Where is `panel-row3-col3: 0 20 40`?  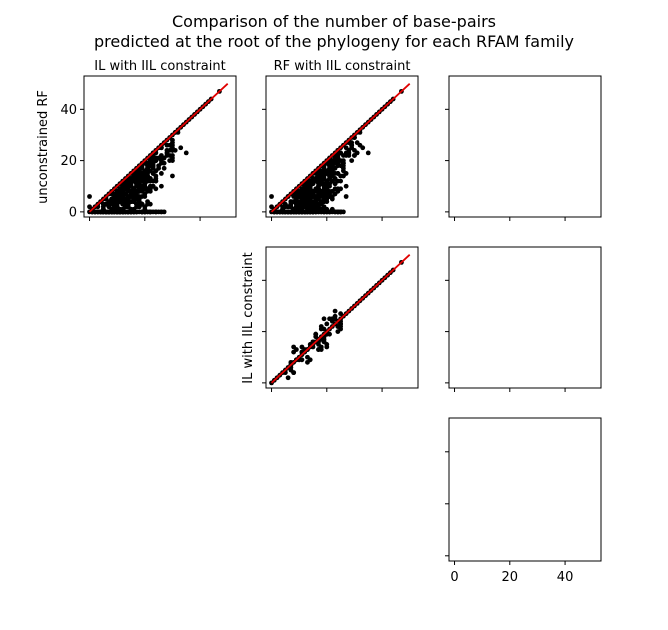
panel-row3-col3: 0 20 40 is located at coordinates (523, 501).